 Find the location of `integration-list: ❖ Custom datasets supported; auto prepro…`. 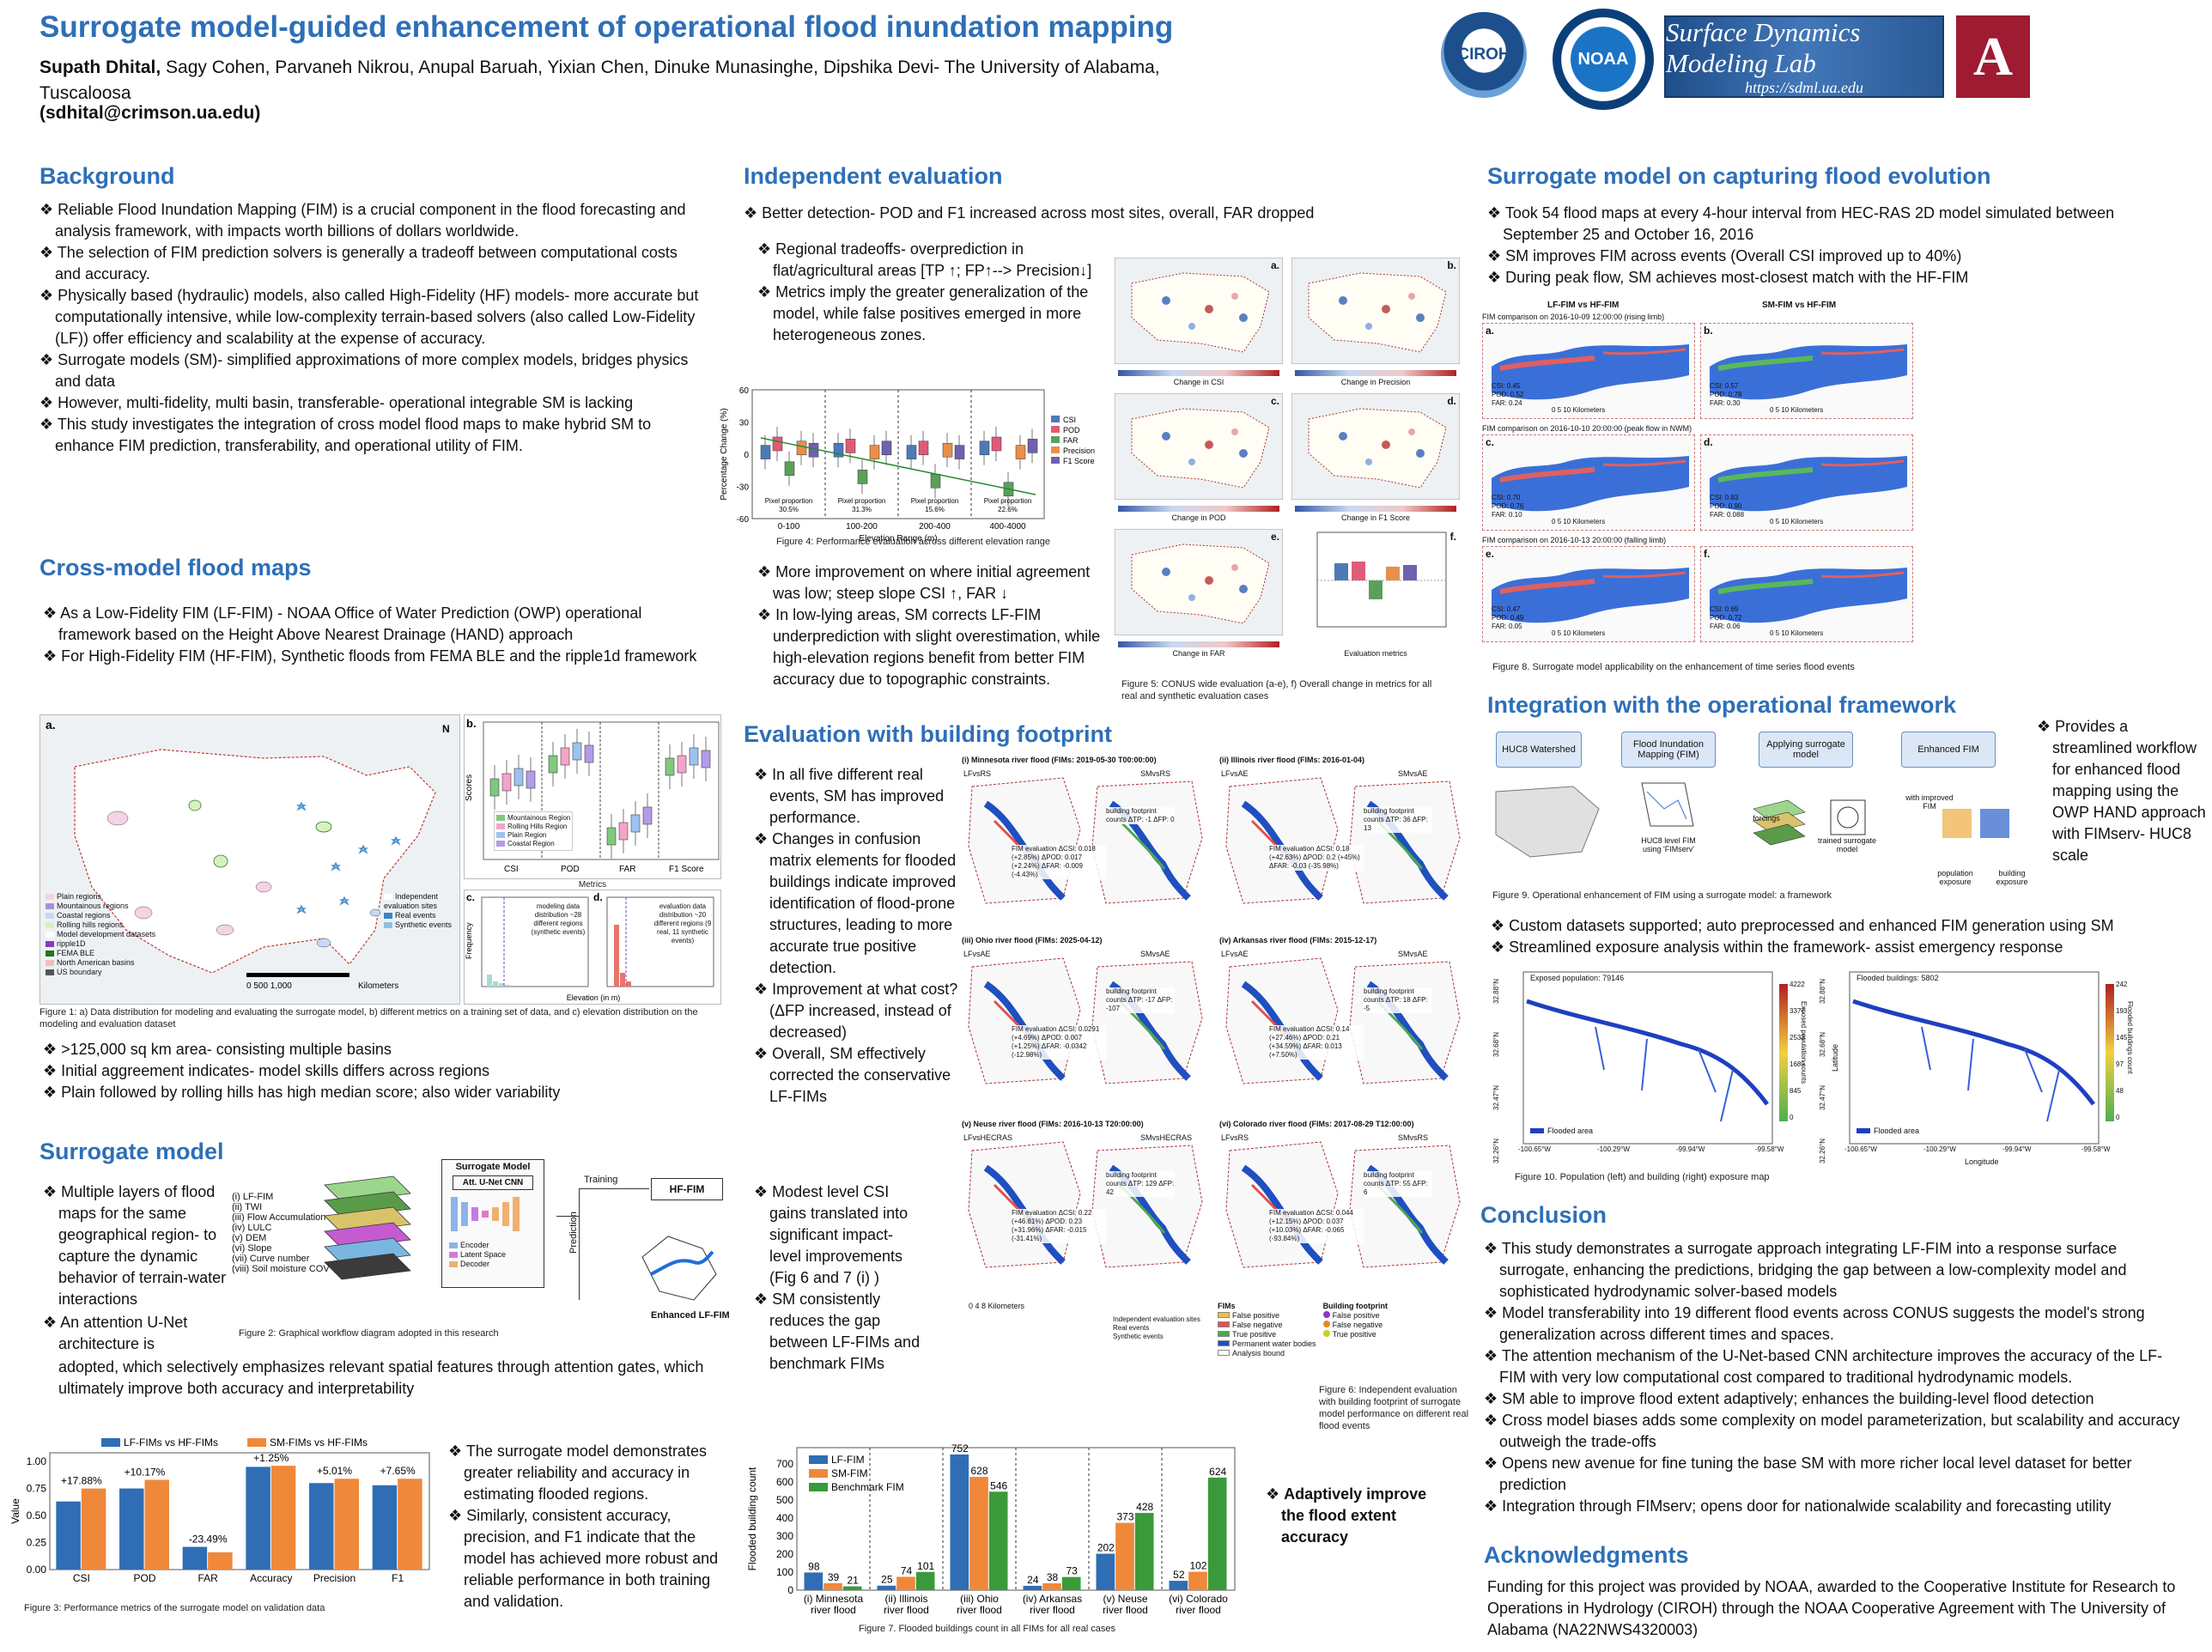

integration-list: ❖ Custom datasets supported; auto prepro… is located at coordinates (1843, 936).